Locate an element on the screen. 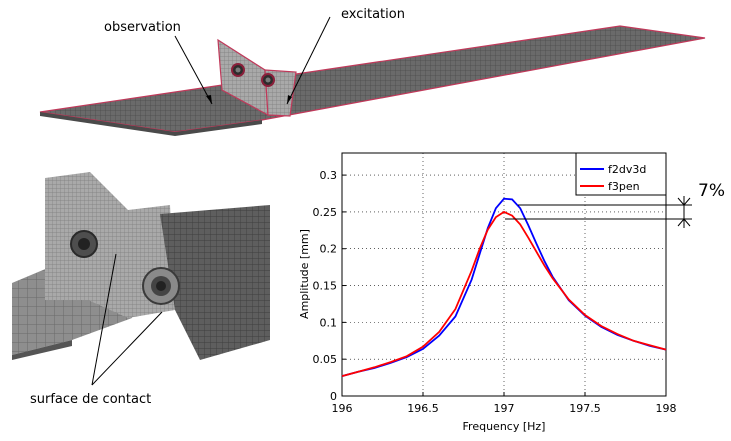  x-tick-label: 198 is located at coordinates (666, 408).